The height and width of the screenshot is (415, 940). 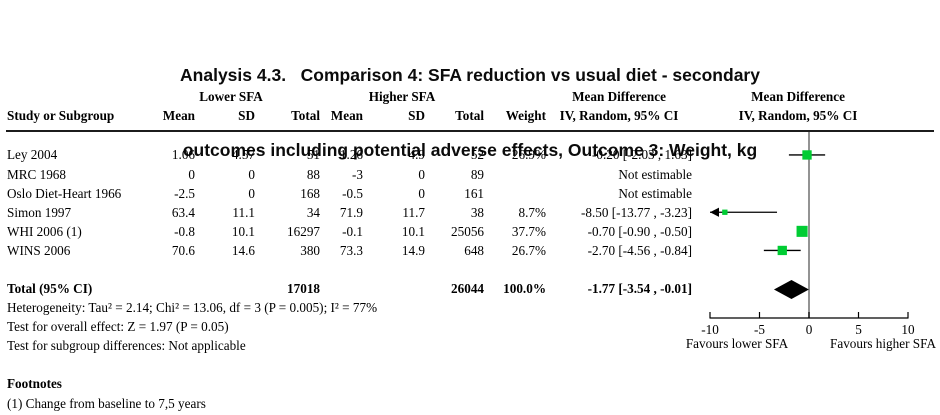 What do you see at coordinates (64, 193) in the screenshot?
I see `study-label: Oslo Diet-Heart 1966` at bounding box center [64, 193].